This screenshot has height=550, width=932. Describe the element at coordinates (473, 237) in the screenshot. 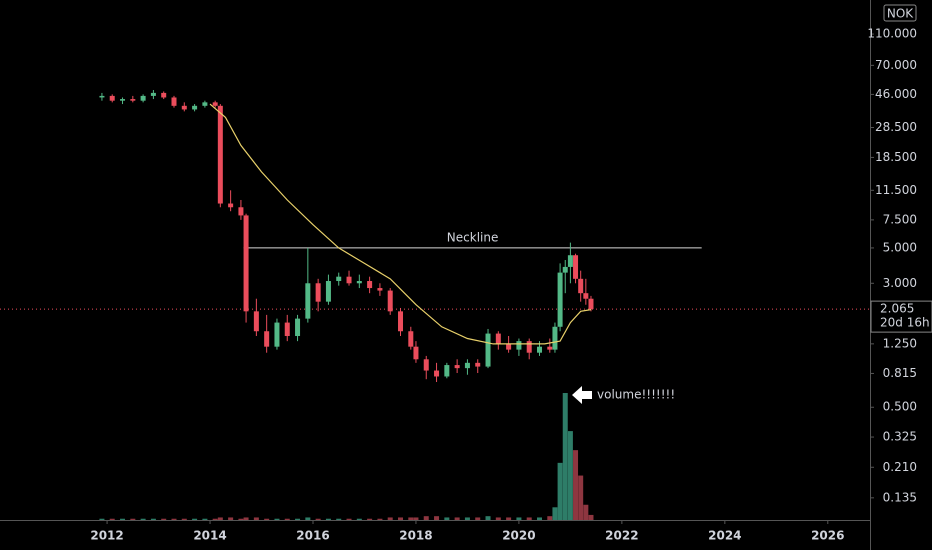

I see `neckline-label: Neckline` at that location.